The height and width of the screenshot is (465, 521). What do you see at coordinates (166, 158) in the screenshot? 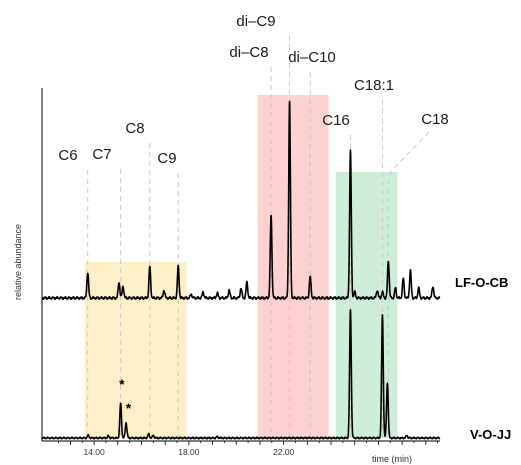
I see `peak-label-c9: C9` at bounding box center [166, 158].